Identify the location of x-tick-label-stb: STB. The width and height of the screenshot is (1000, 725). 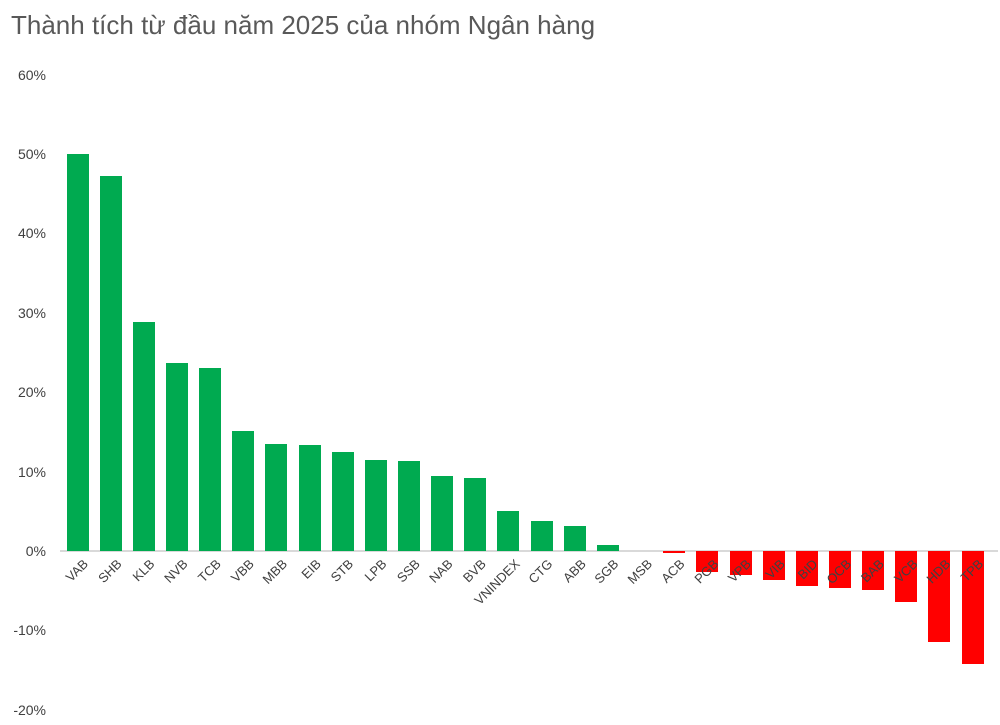
(342, 570).